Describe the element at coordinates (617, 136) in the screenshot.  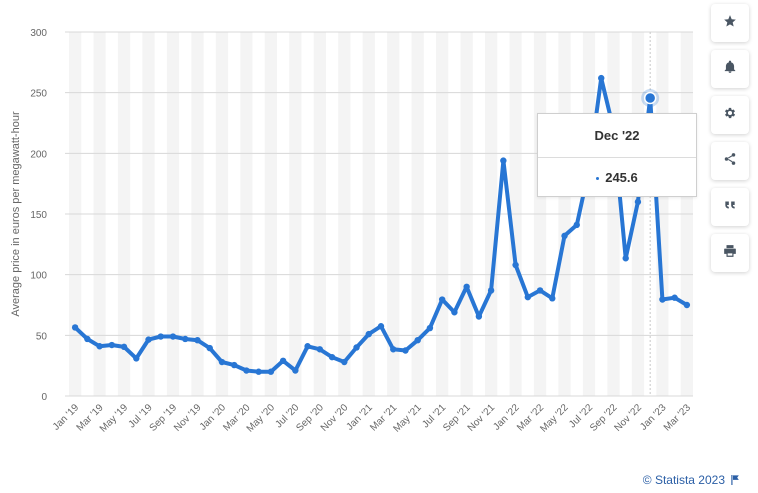
I see `tooltip-title: Dec '22` at that location.